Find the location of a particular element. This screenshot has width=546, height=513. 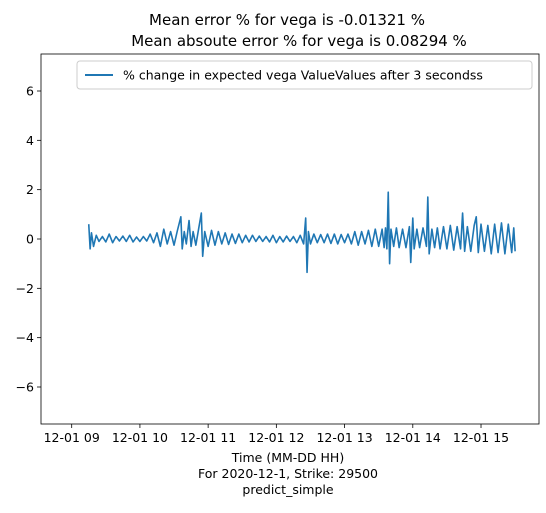

x-tick-label: 12-01 14 is located at coordinates (413, 437).